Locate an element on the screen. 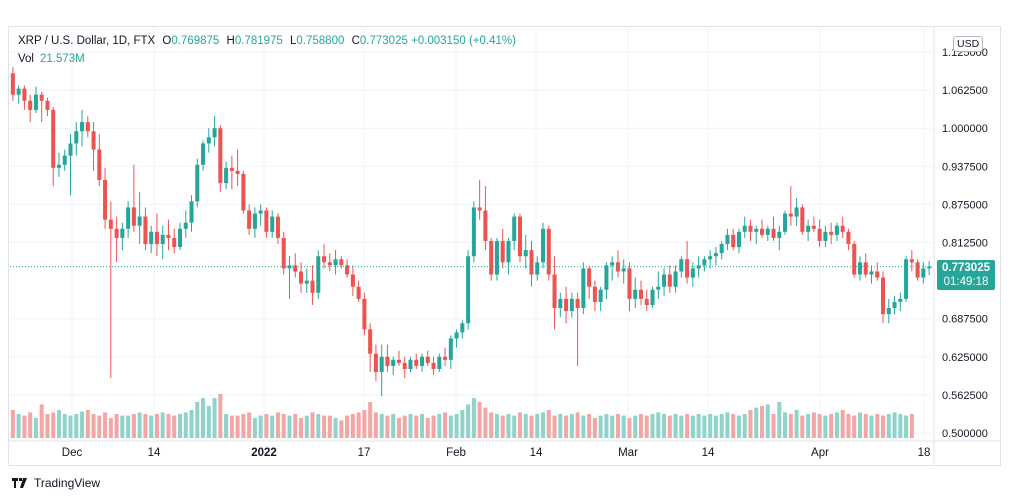  bar-countdown: 01:49:18 is located at coordinates (966, 282).